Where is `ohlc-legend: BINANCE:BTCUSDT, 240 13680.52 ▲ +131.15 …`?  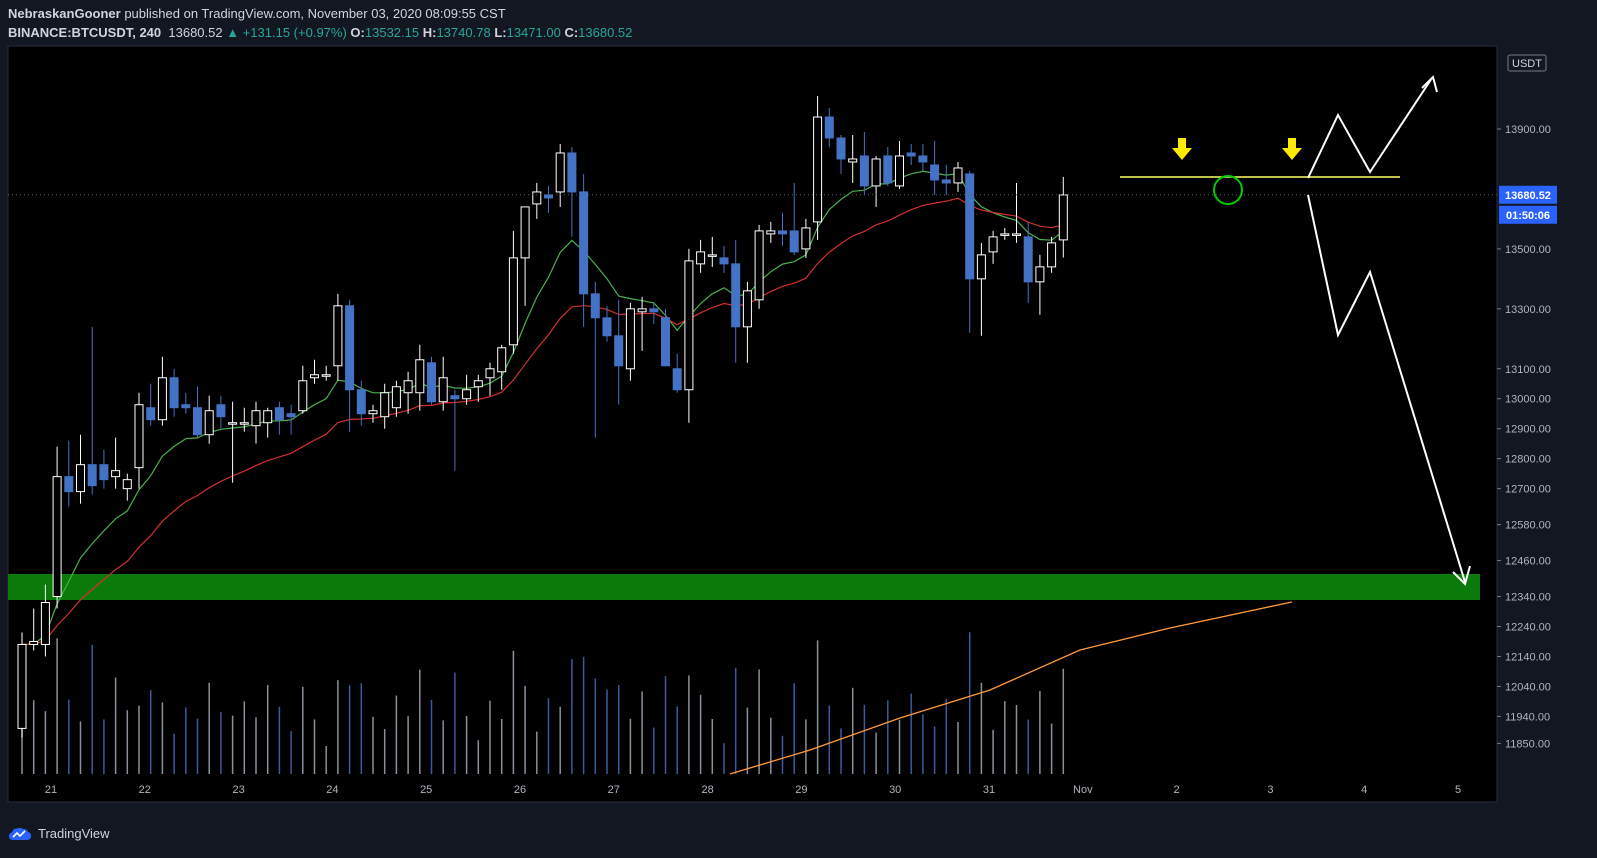
ohlc-legend: BINANCE:BTCUSDT, 240 13680.52 ▲ +131.15 … is located at coordinates (320, 32).